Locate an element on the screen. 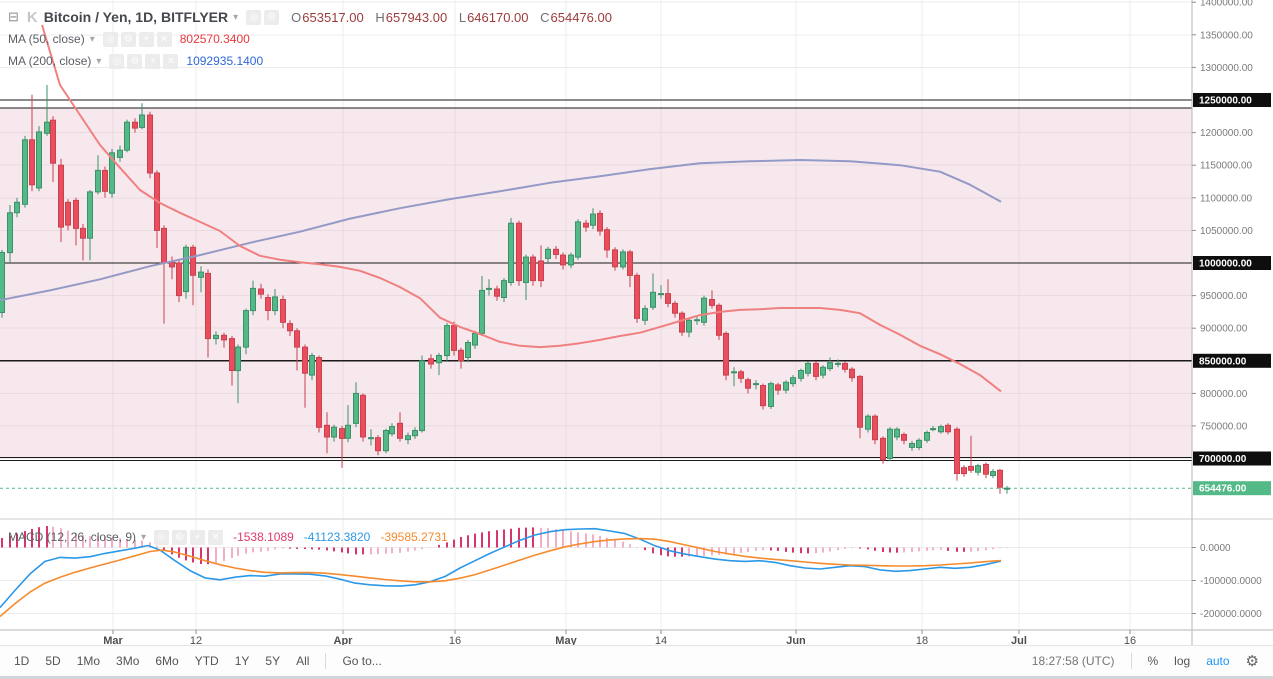 The image size is (1273, 679). svg-text: 1150000.00 is located at coordinates (1226, 166).